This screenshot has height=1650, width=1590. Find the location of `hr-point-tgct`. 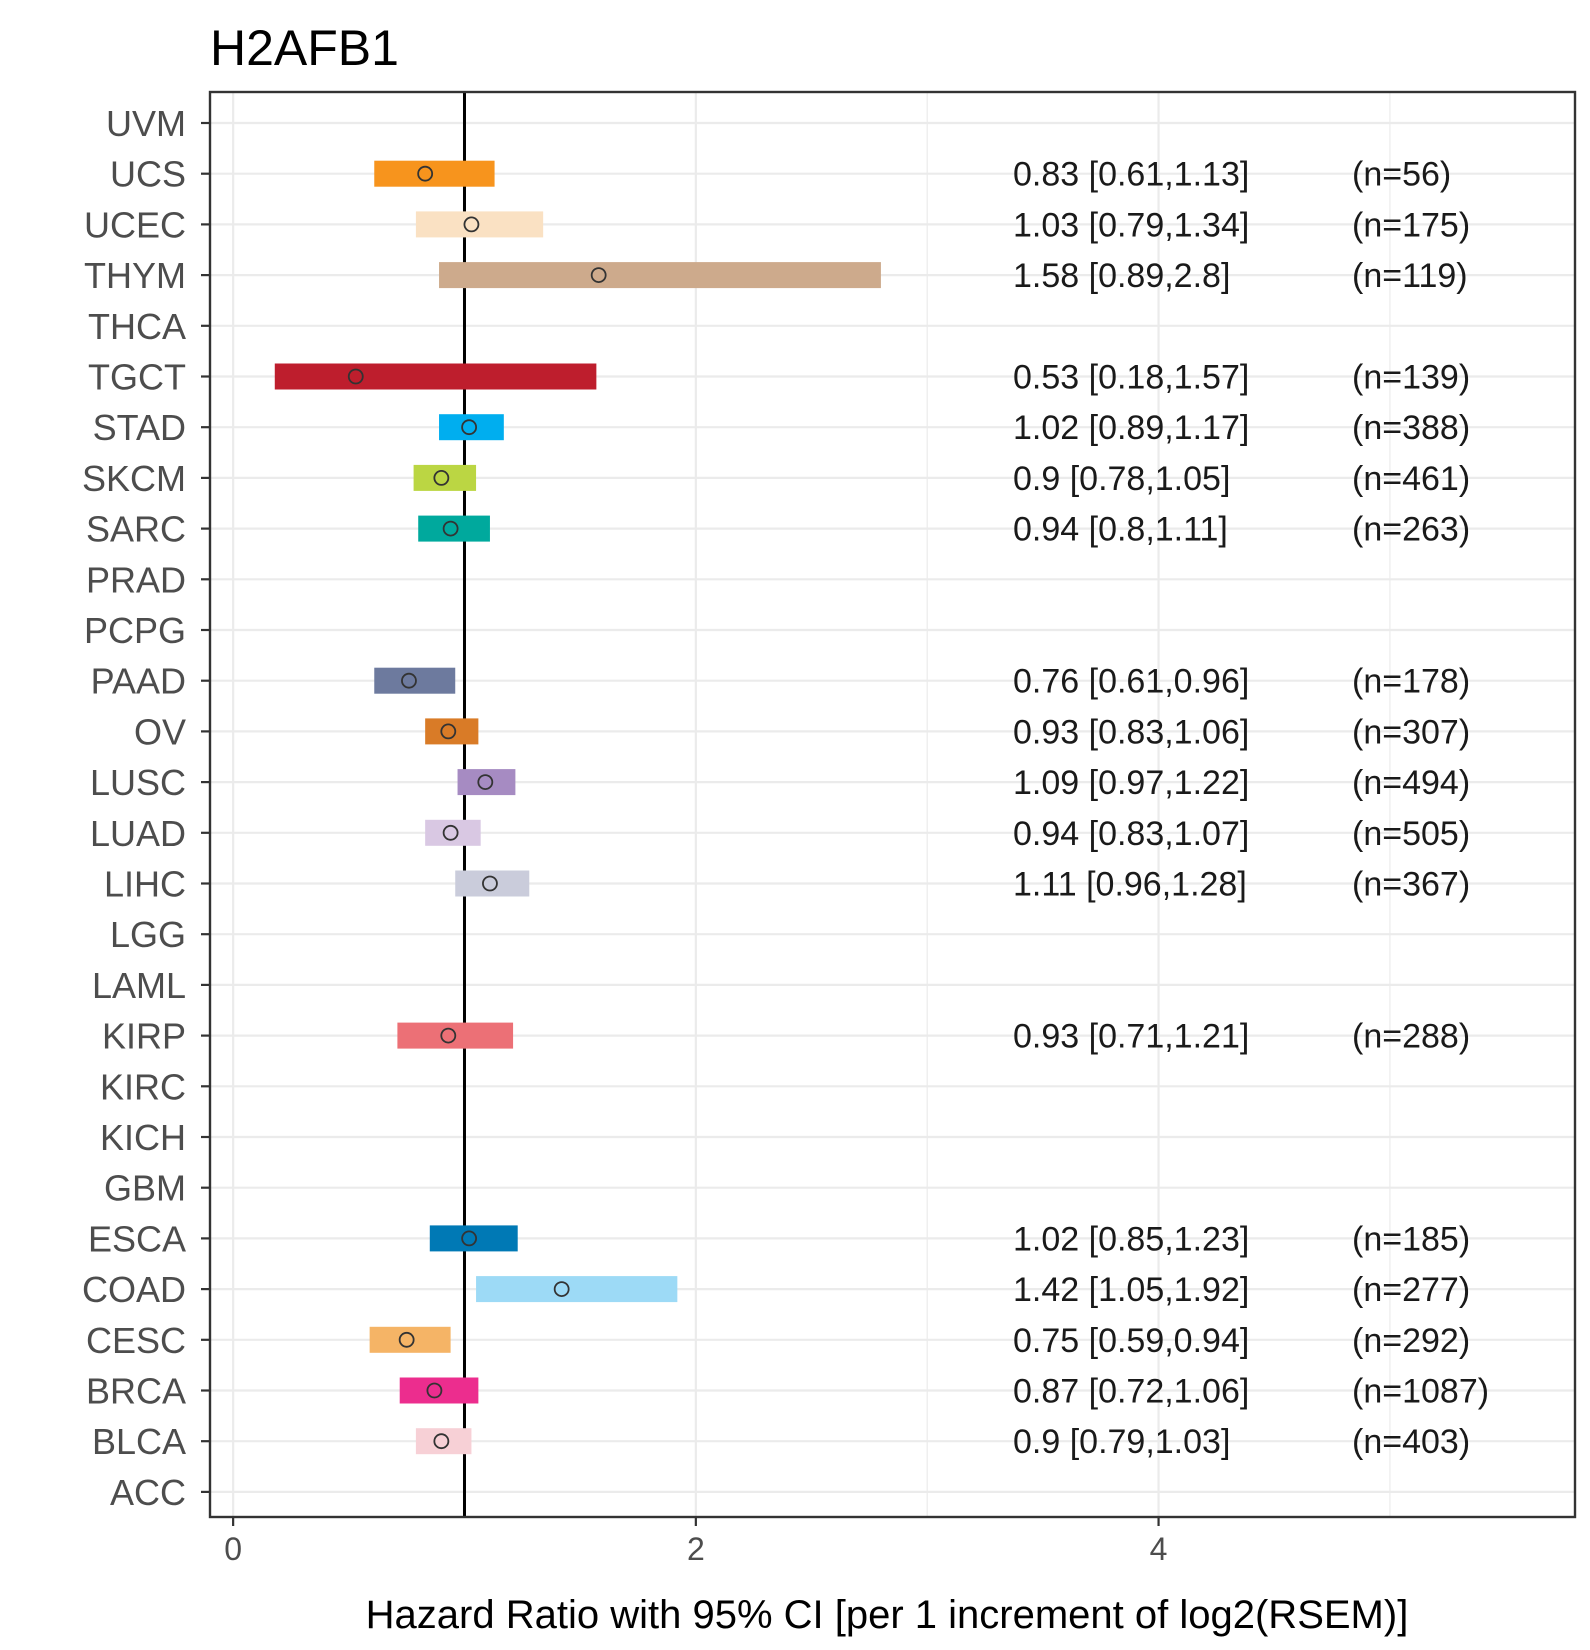

hr-point-tgct is located at coordinates (355, 376).